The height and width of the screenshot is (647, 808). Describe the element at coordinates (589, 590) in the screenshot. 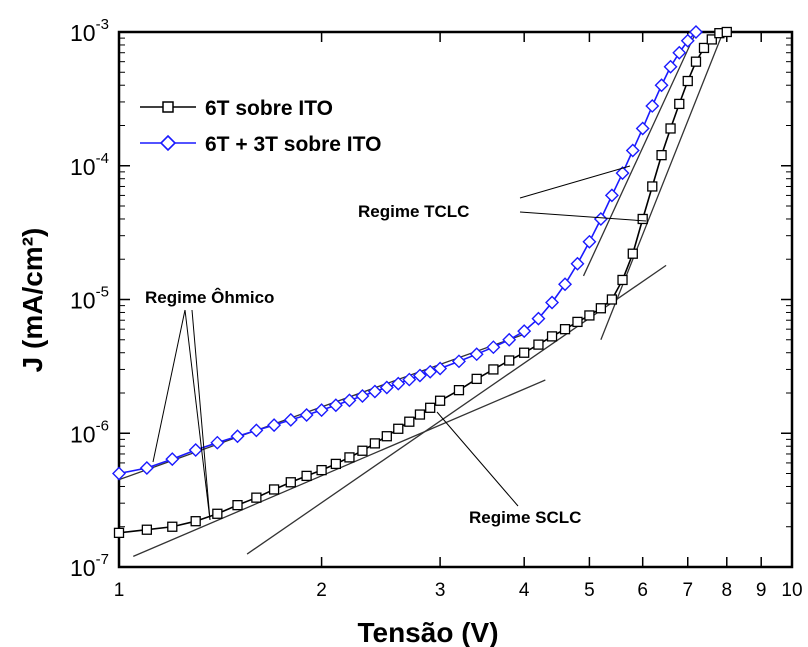

I see `x-tick-label: 5` at that location.